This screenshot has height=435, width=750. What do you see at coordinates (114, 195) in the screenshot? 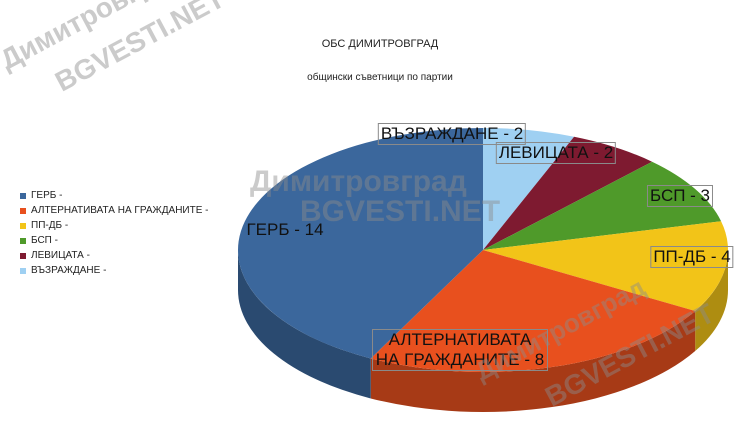
I see `legend-entry: ГЕРБ -` at bounding box center [114, 195].